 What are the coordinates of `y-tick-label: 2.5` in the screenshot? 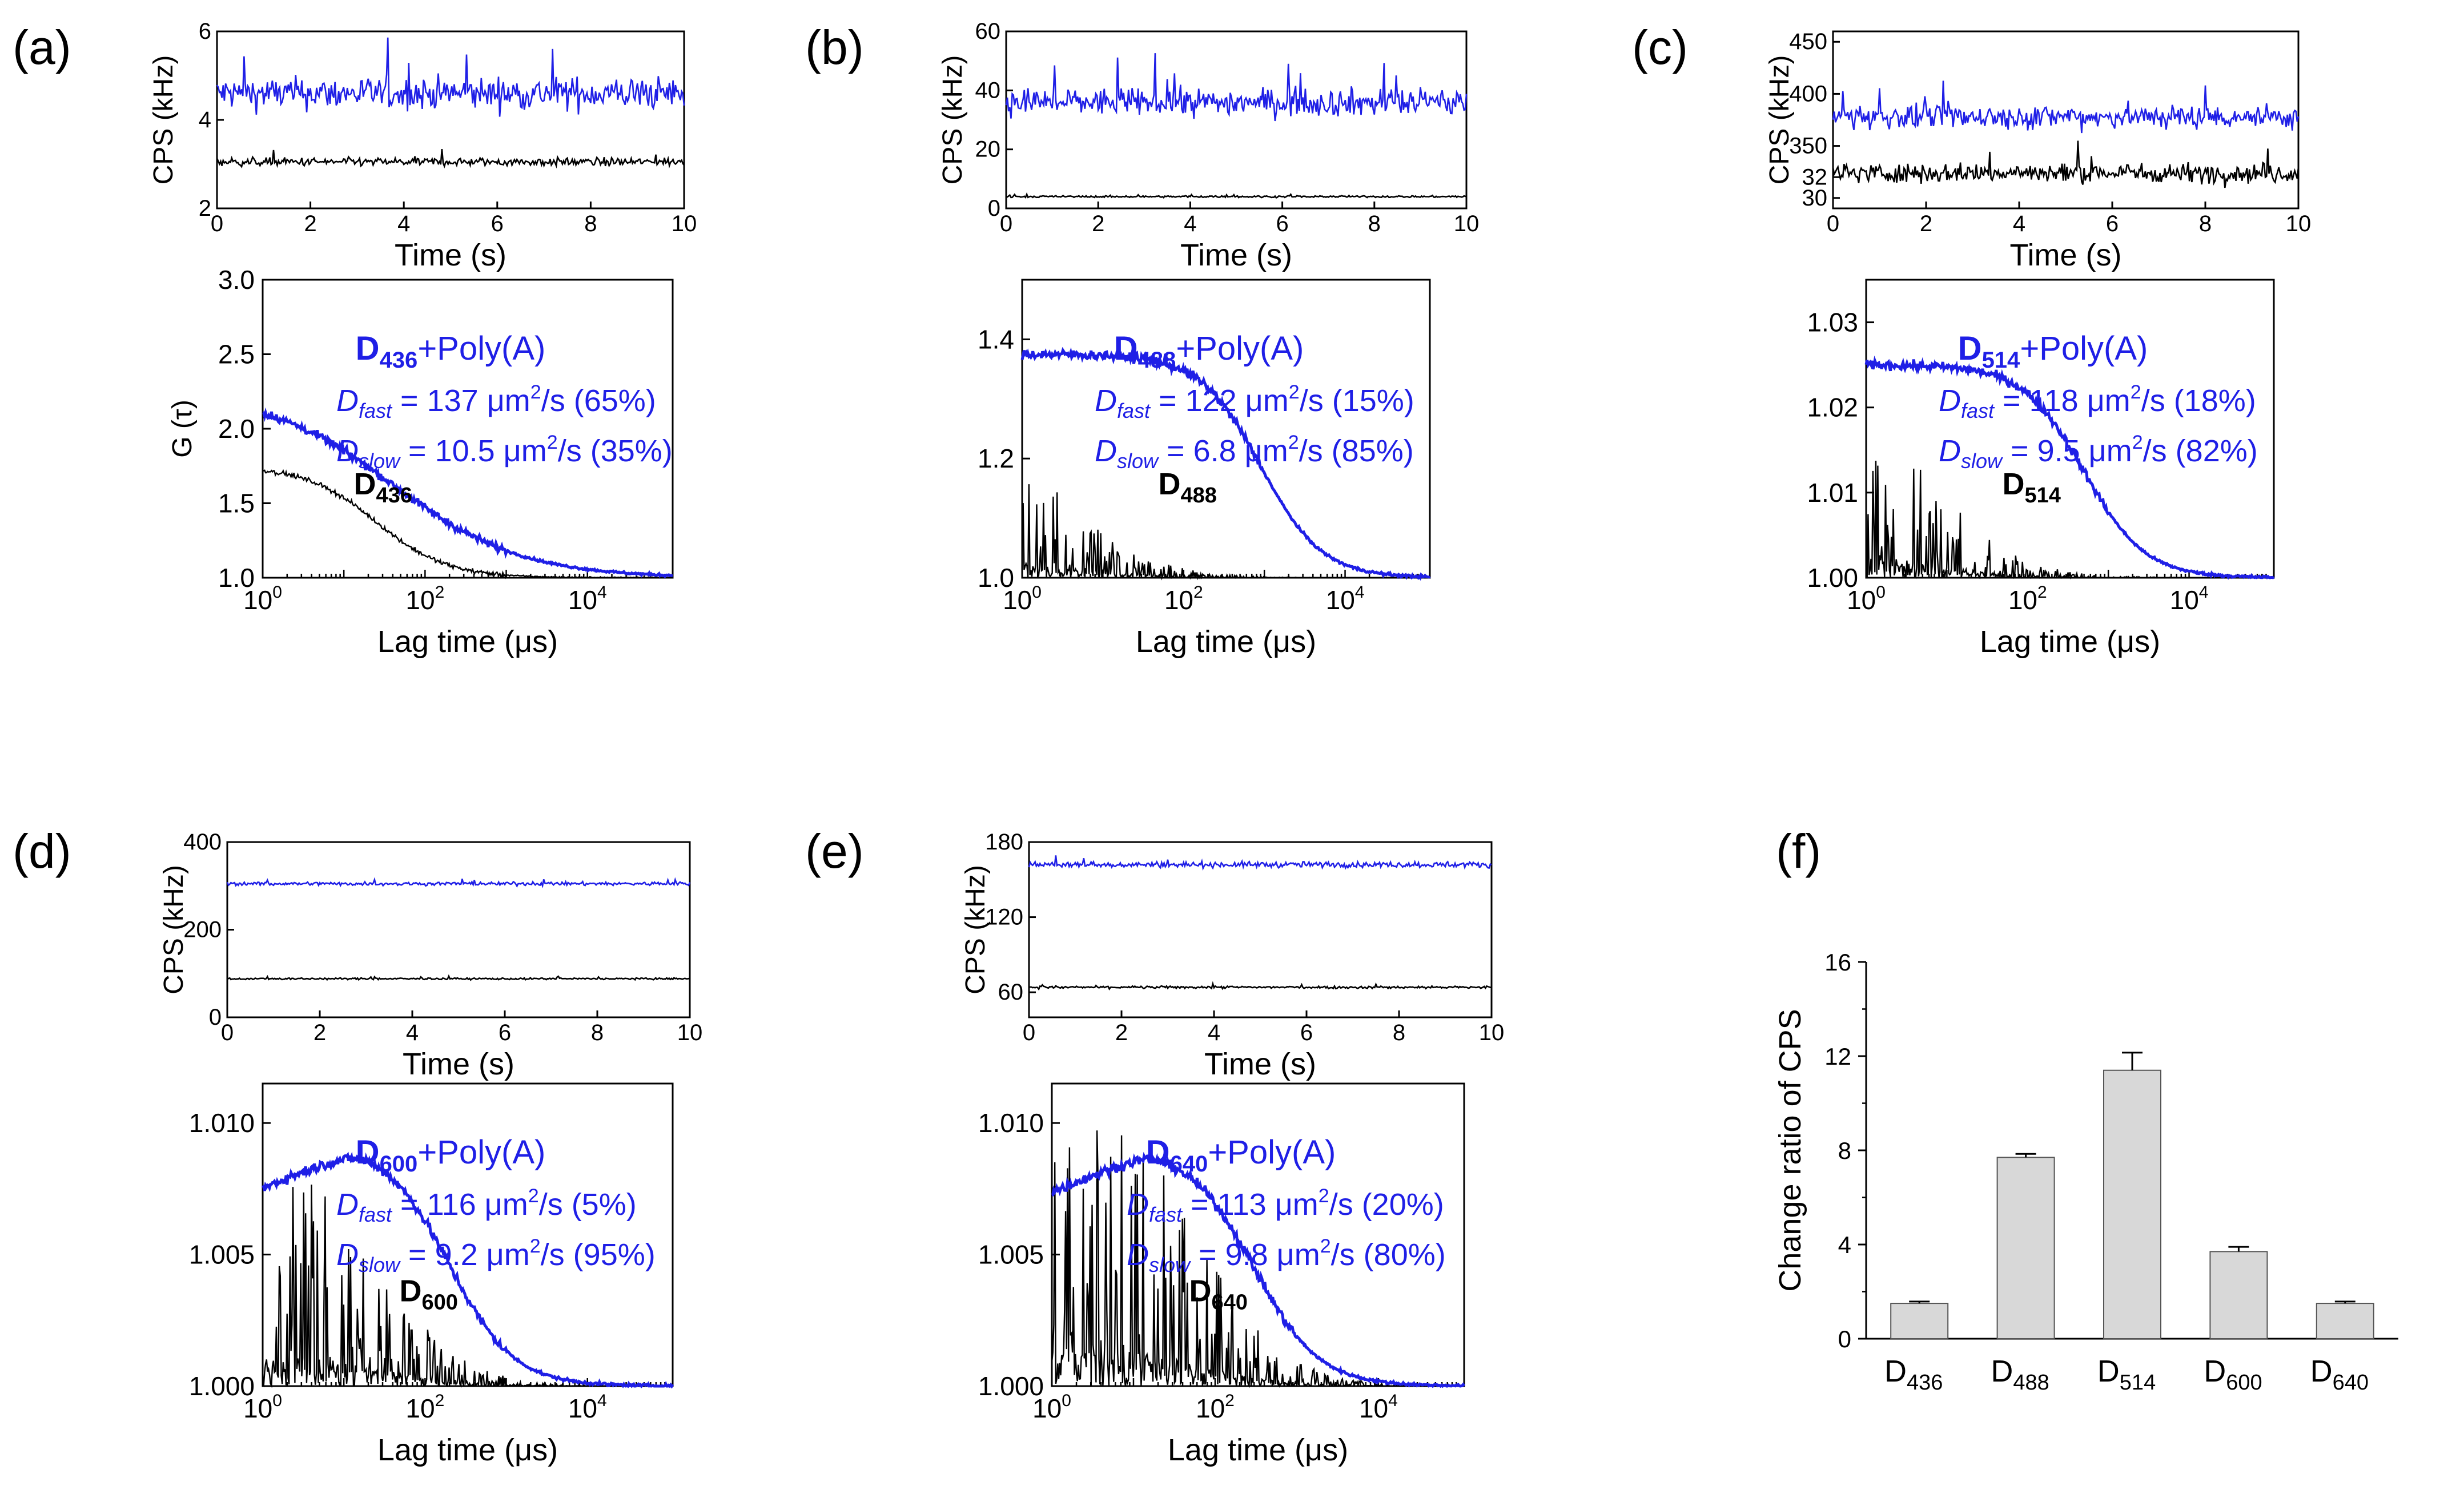 It's located at (237, 355).